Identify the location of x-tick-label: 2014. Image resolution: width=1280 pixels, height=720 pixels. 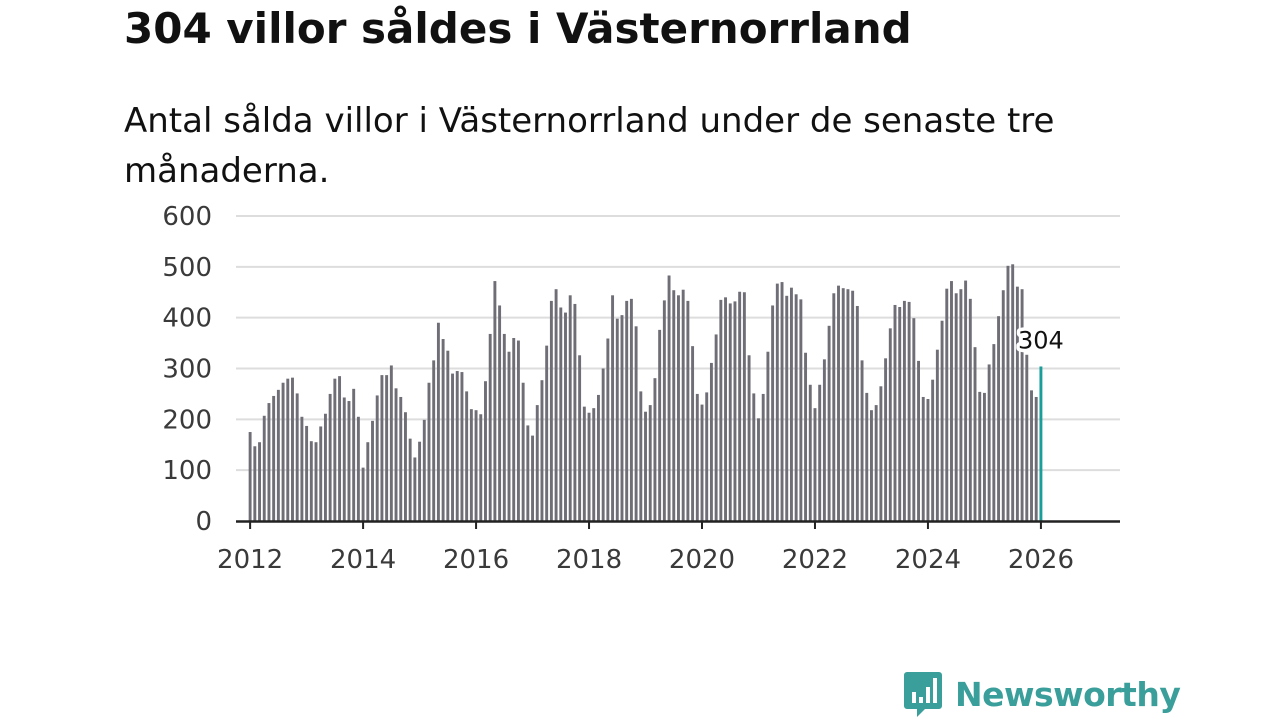
(363, 560).